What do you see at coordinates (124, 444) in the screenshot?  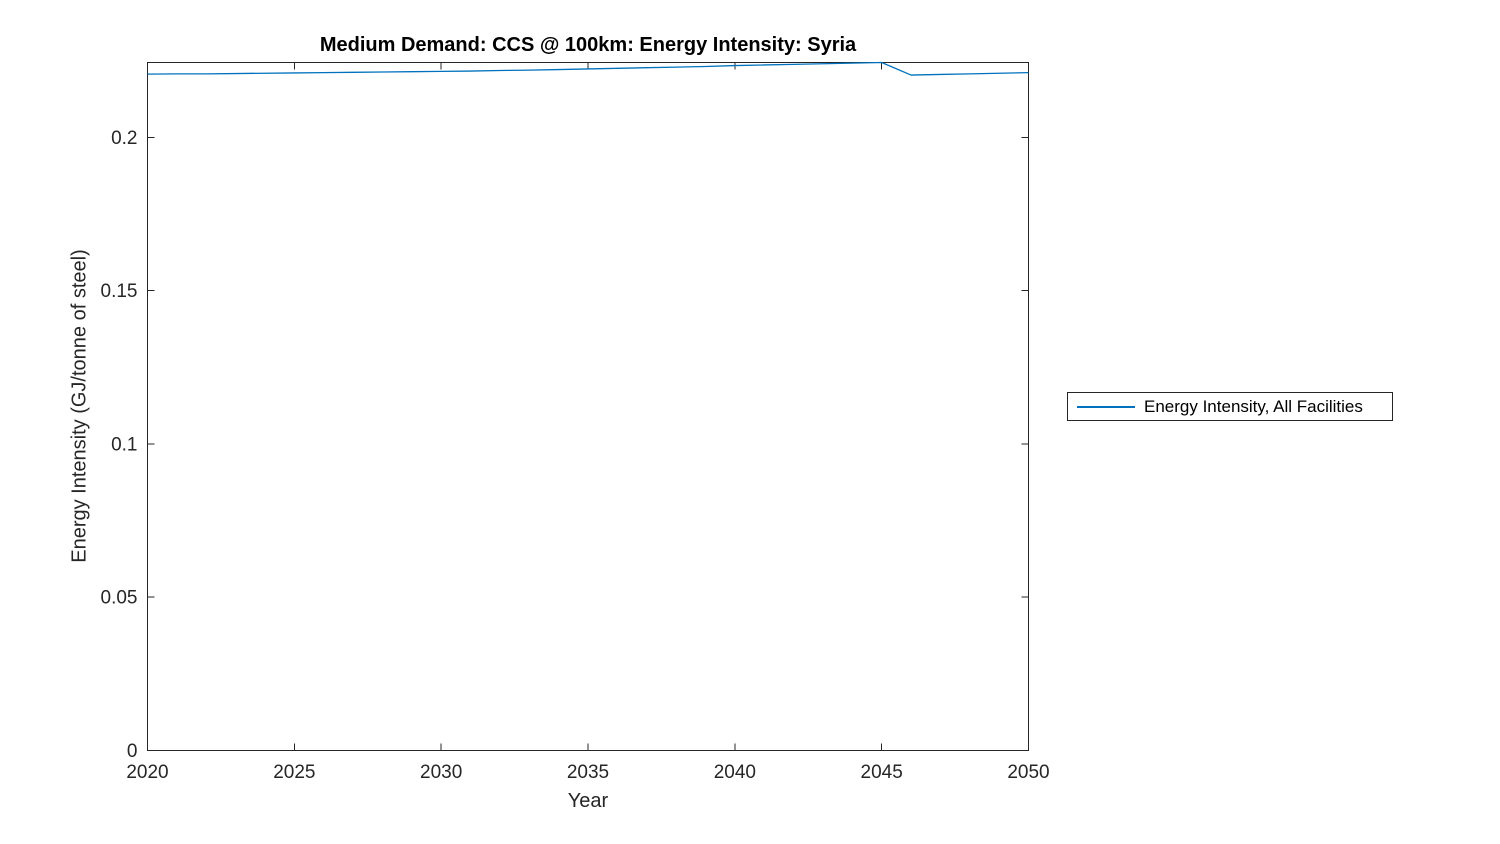 I see `y-tick-label: 0.1` at bounding box center [124, 444].